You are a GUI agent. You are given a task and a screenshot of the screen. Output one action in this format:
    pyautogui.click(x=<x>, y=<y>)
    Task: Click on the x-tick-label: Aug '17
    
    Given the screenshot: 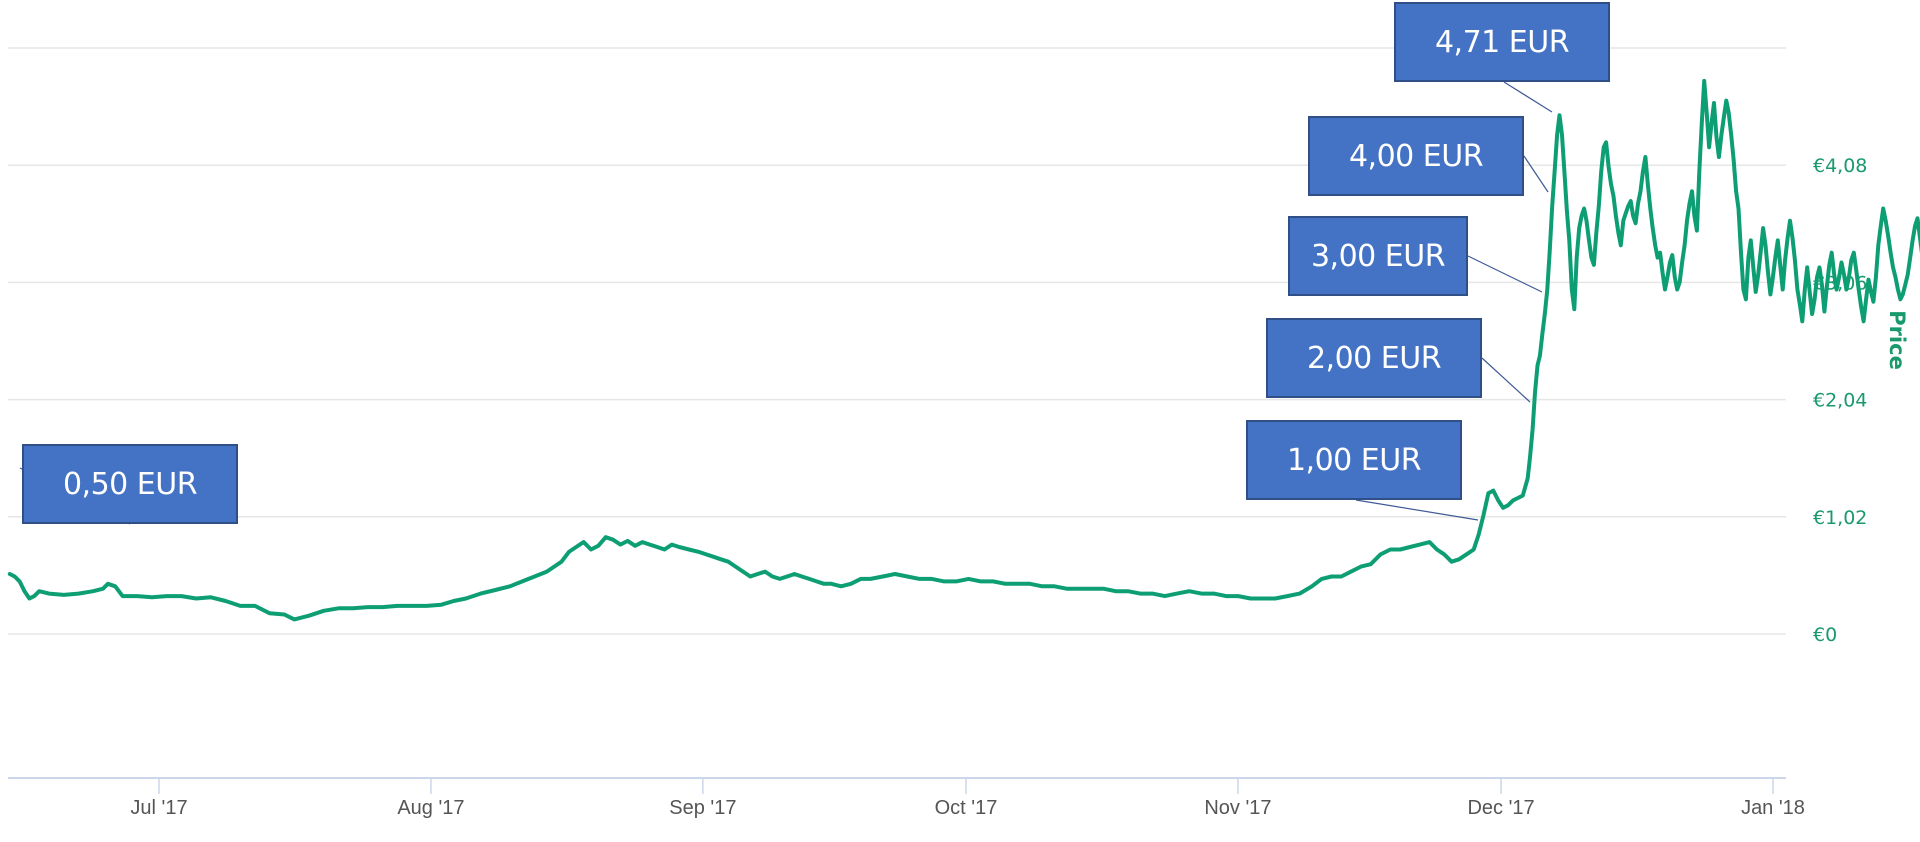 What is the action you would take?
    pyautogui.click(x=430, y=808)
    